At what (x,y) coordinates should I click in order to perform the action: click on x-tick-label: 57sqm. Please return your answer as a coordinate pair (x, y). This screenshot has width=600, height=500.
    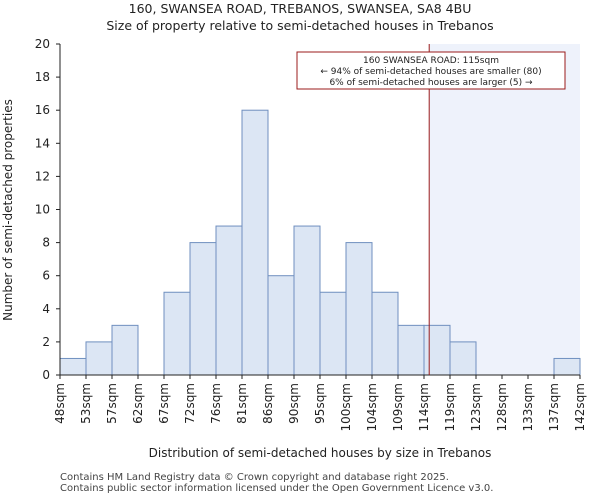
    Looking at the image, I should click on (112, 403).